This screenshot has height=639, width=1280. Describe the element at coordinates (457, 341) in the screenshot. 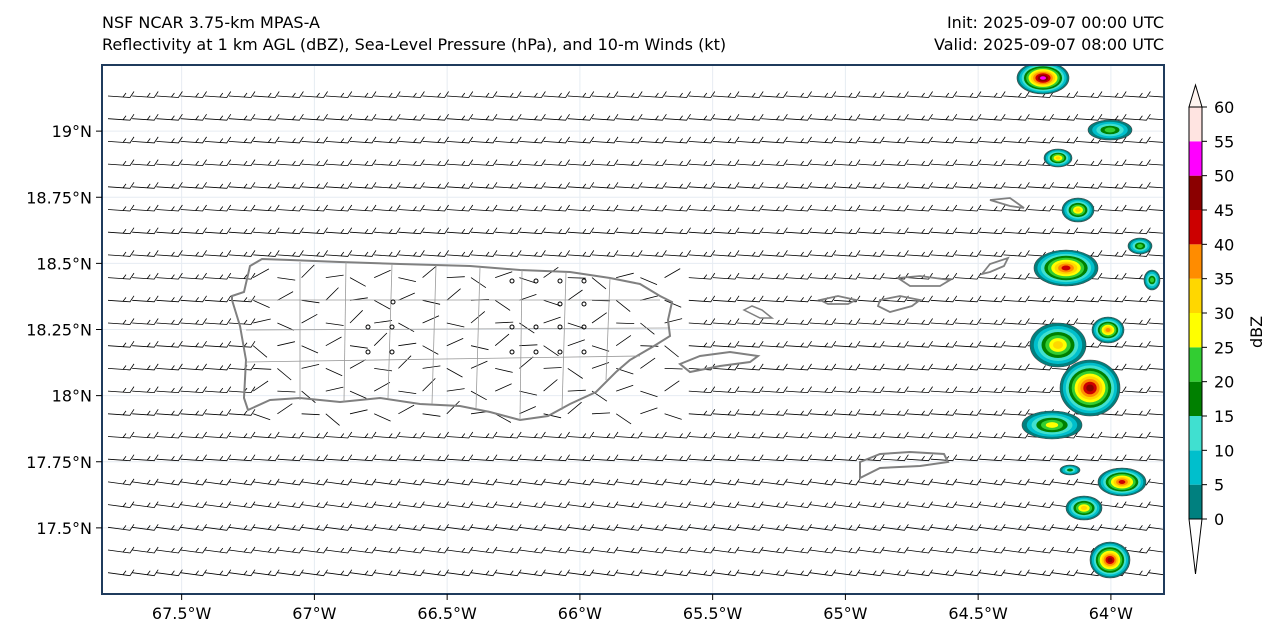

I see `municipality-boundaries` at that location.